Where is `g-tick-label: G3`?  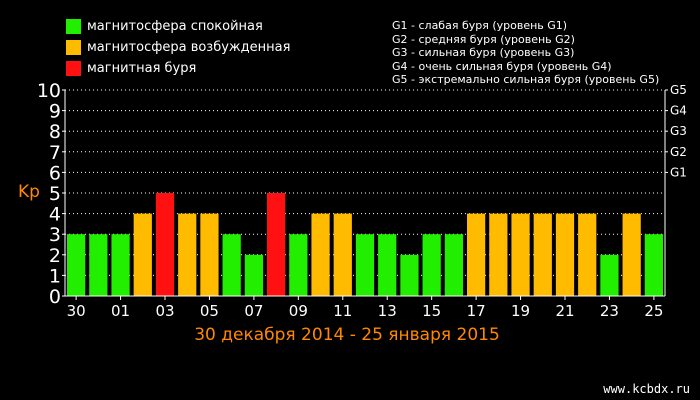
g-tick-label: G3 is located at coordinates (678, 131).